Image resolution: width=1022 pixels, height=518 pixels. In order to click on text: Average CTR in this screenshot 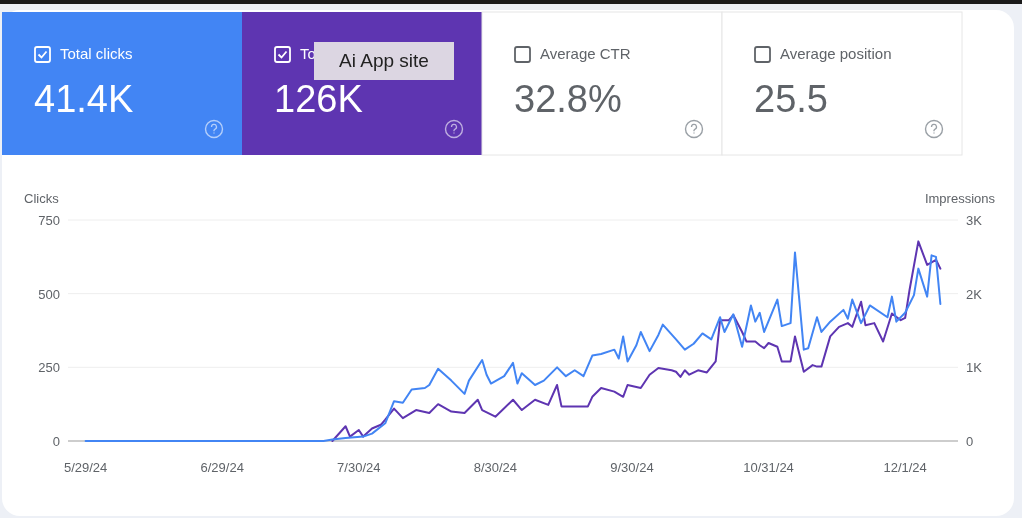, I will do `click(585, 53)`.